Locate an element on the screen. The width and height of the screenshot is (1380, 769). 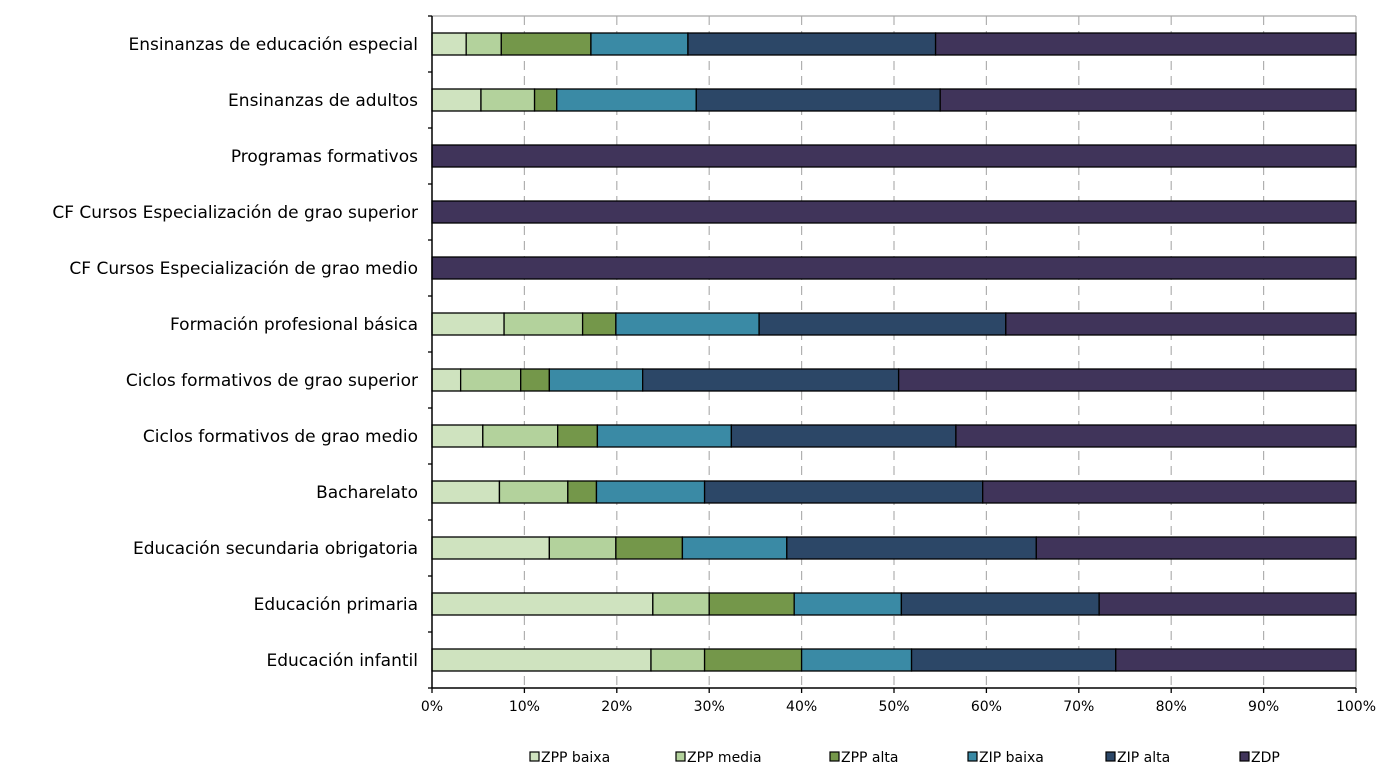
legend-label: ZIP alta is located at coordinates (1143, 758).